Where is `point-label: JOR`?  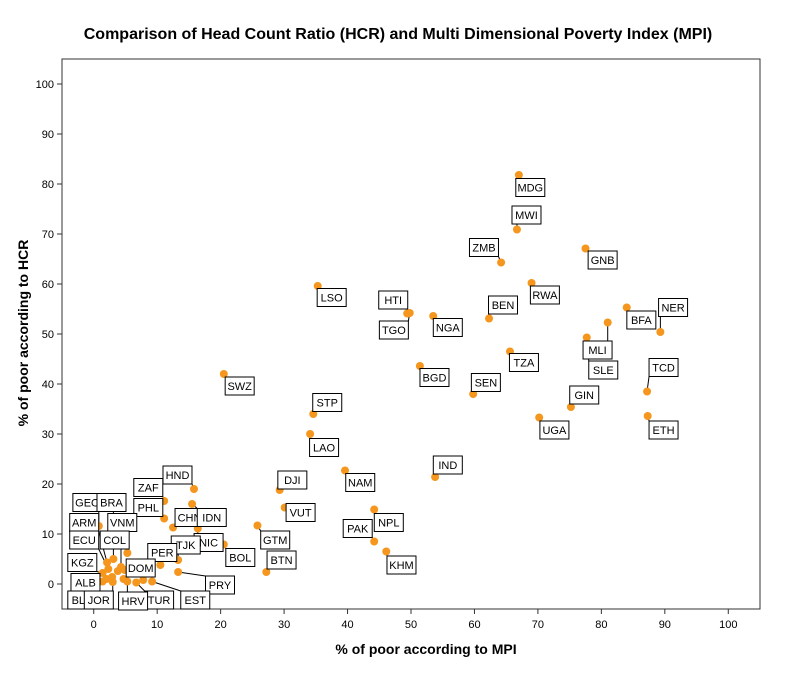 point-label: JOR is located at coordinates (98, 600).